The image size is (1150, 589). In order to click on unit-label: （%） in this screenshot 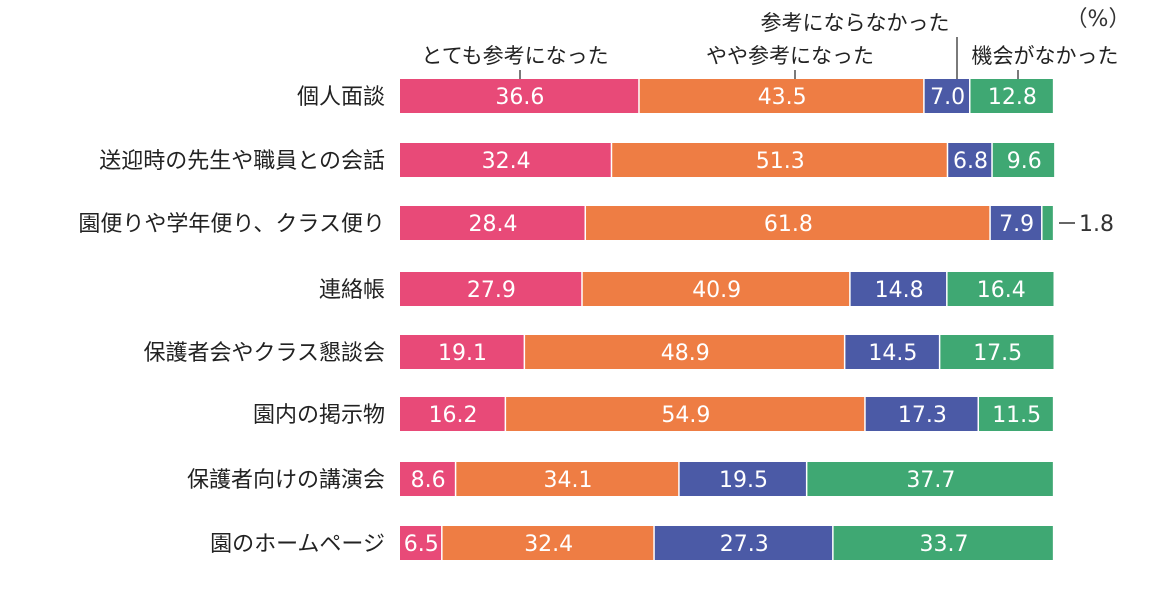, I will do `click(1098, 19)`.